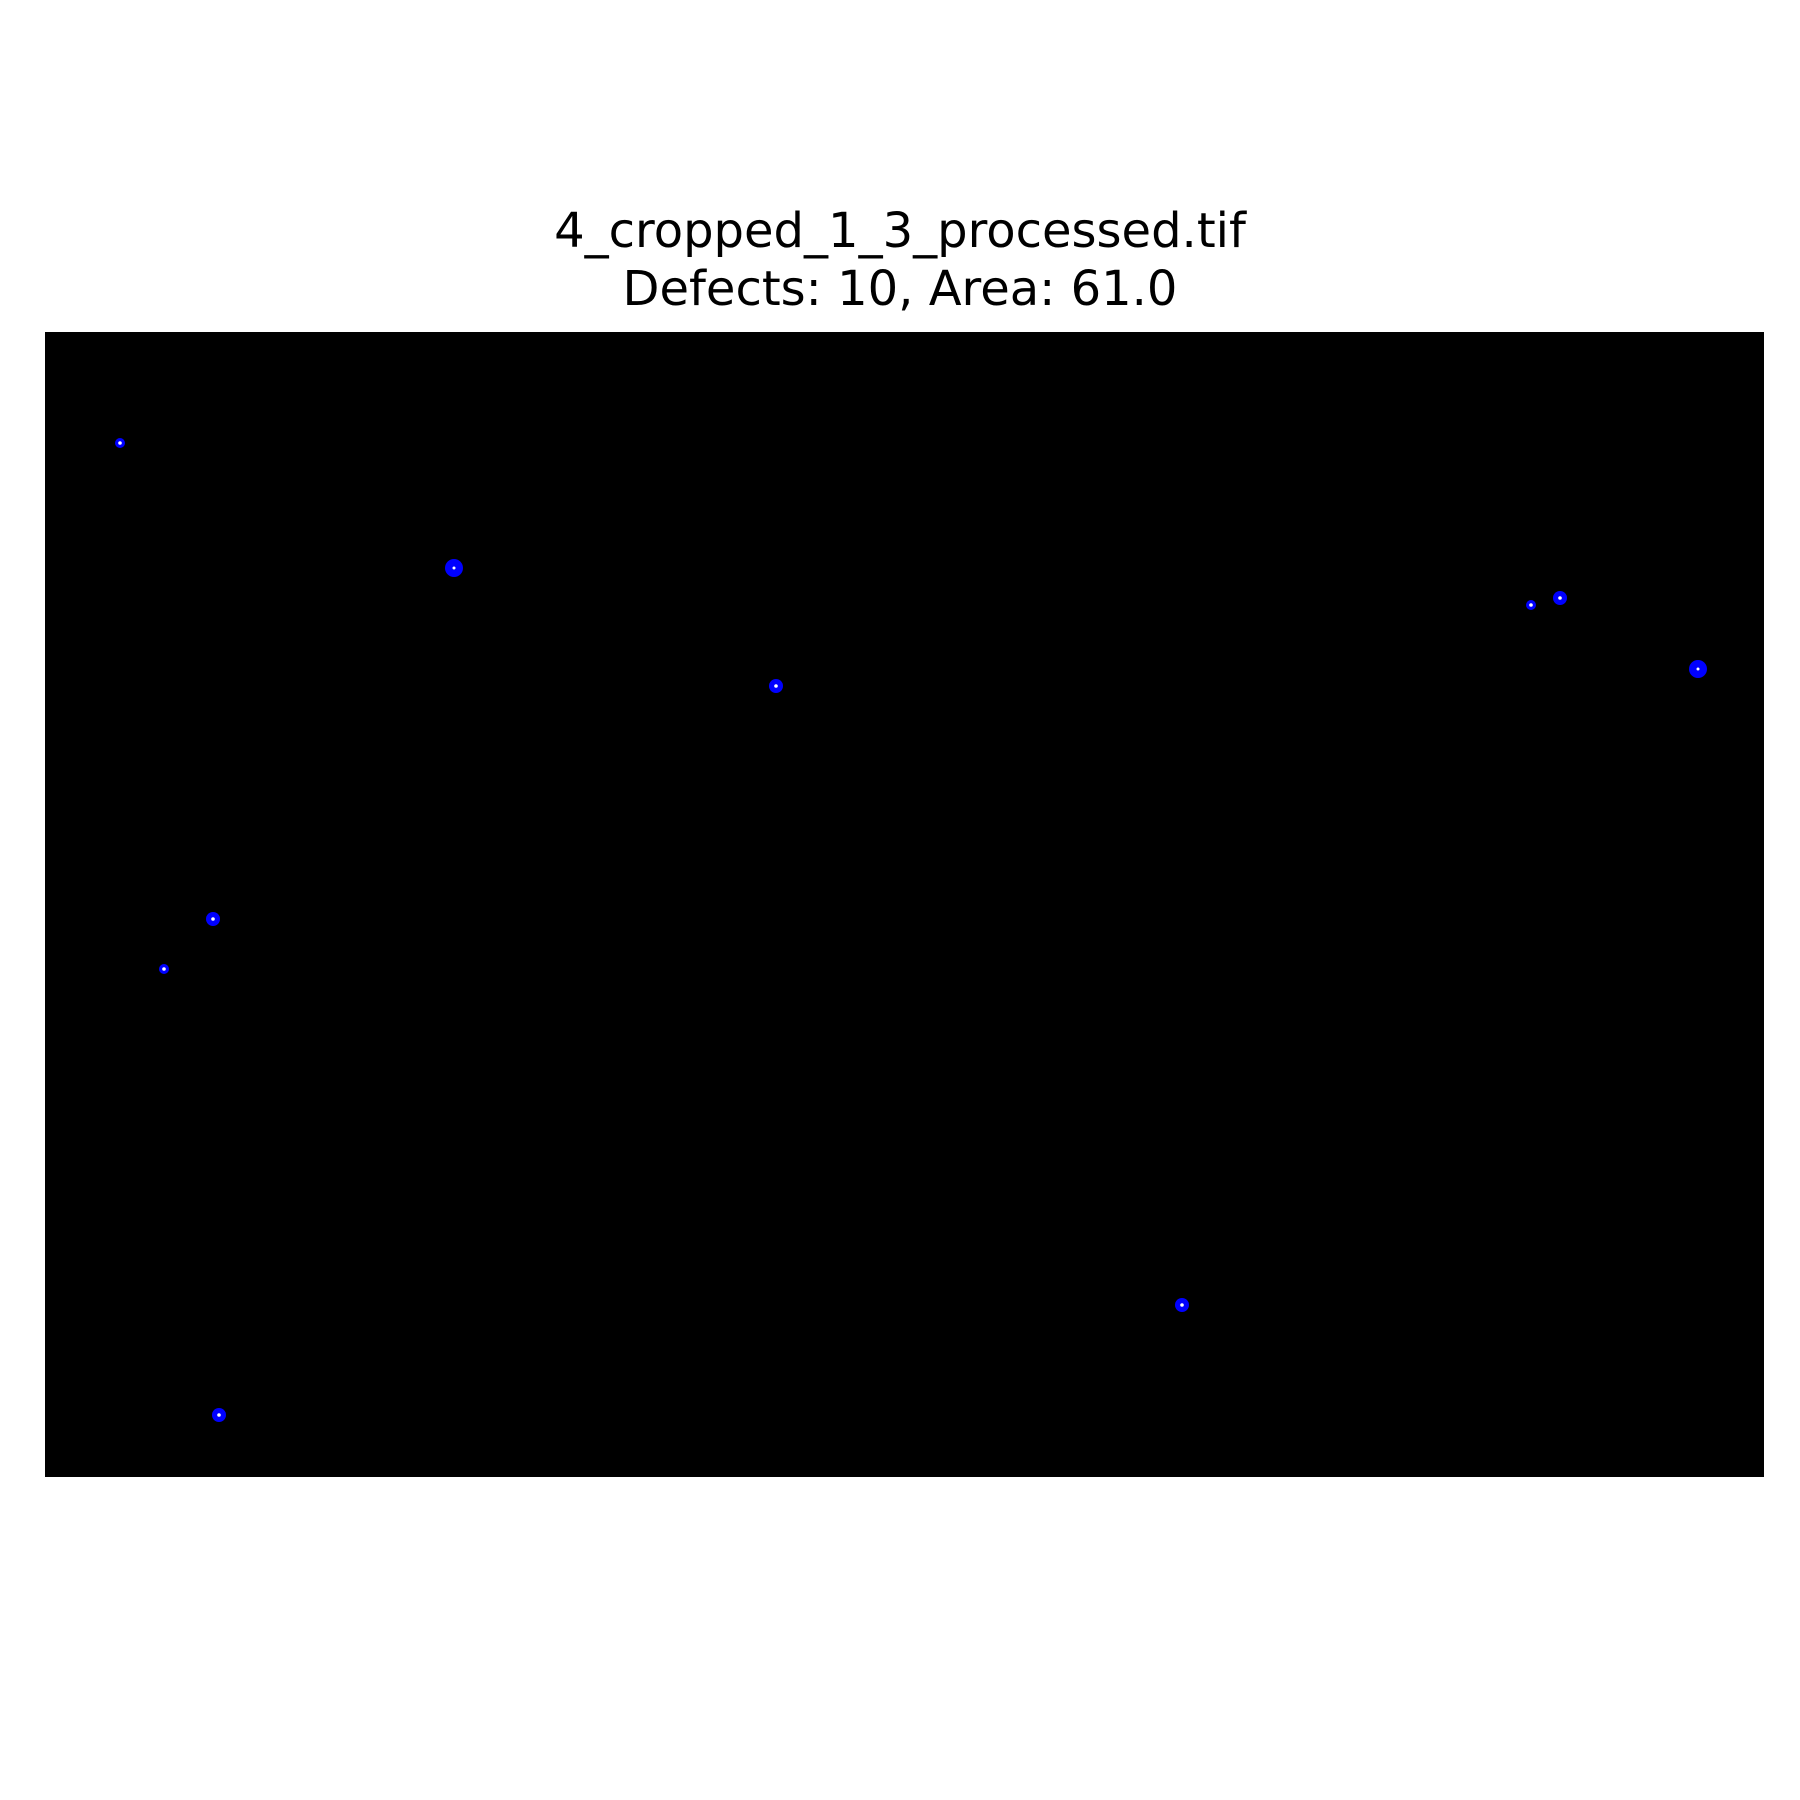 The height and width of the screenshot is (1800, 1800). Describe the element at coordinates (900, 289) in the screenshot. I see `figure-title-summary: Defects: 10, Area: 61.0` at that location.